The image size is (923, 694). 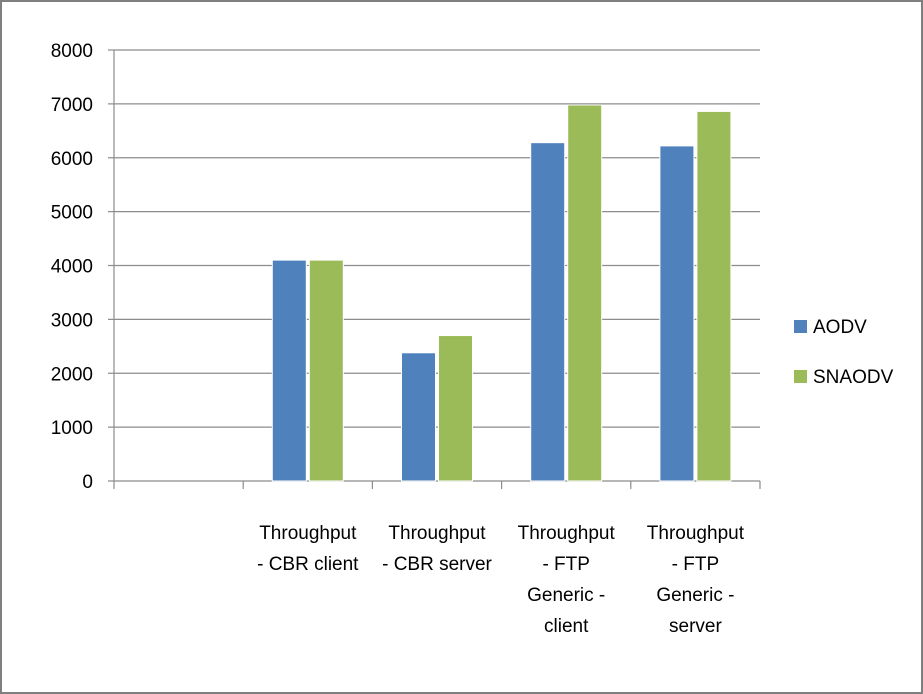 What do you see at coordinates (800, 376) in the screenshot?
I see `legend-swatch-snaodv` at bounding box center [800, 376].